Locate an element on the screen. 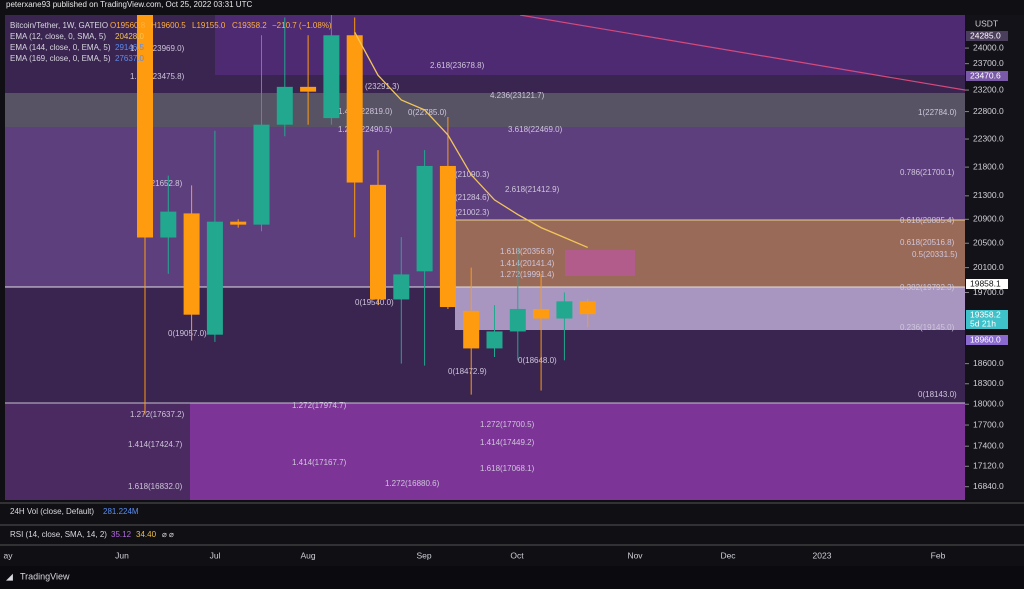 The width and height of the screenshot is (1024, 589). legend-symbol: Bitcoin/Tether, 1W, GATEIO is located at coordinates (59, 25).